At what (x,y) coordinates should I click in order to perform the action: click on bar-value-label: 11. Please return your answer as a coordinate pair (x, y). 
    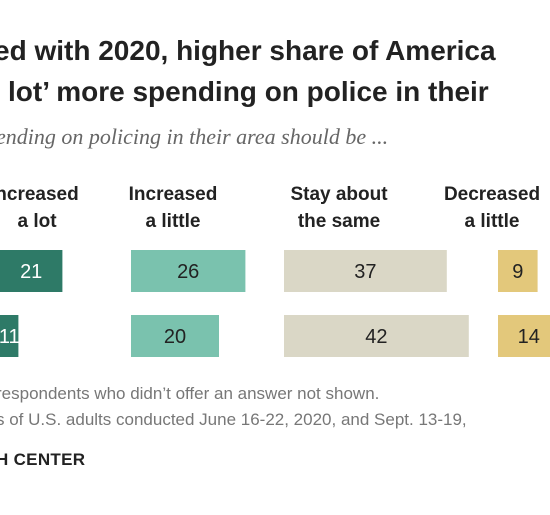
    Looking at the image, I should click on (10, 337).